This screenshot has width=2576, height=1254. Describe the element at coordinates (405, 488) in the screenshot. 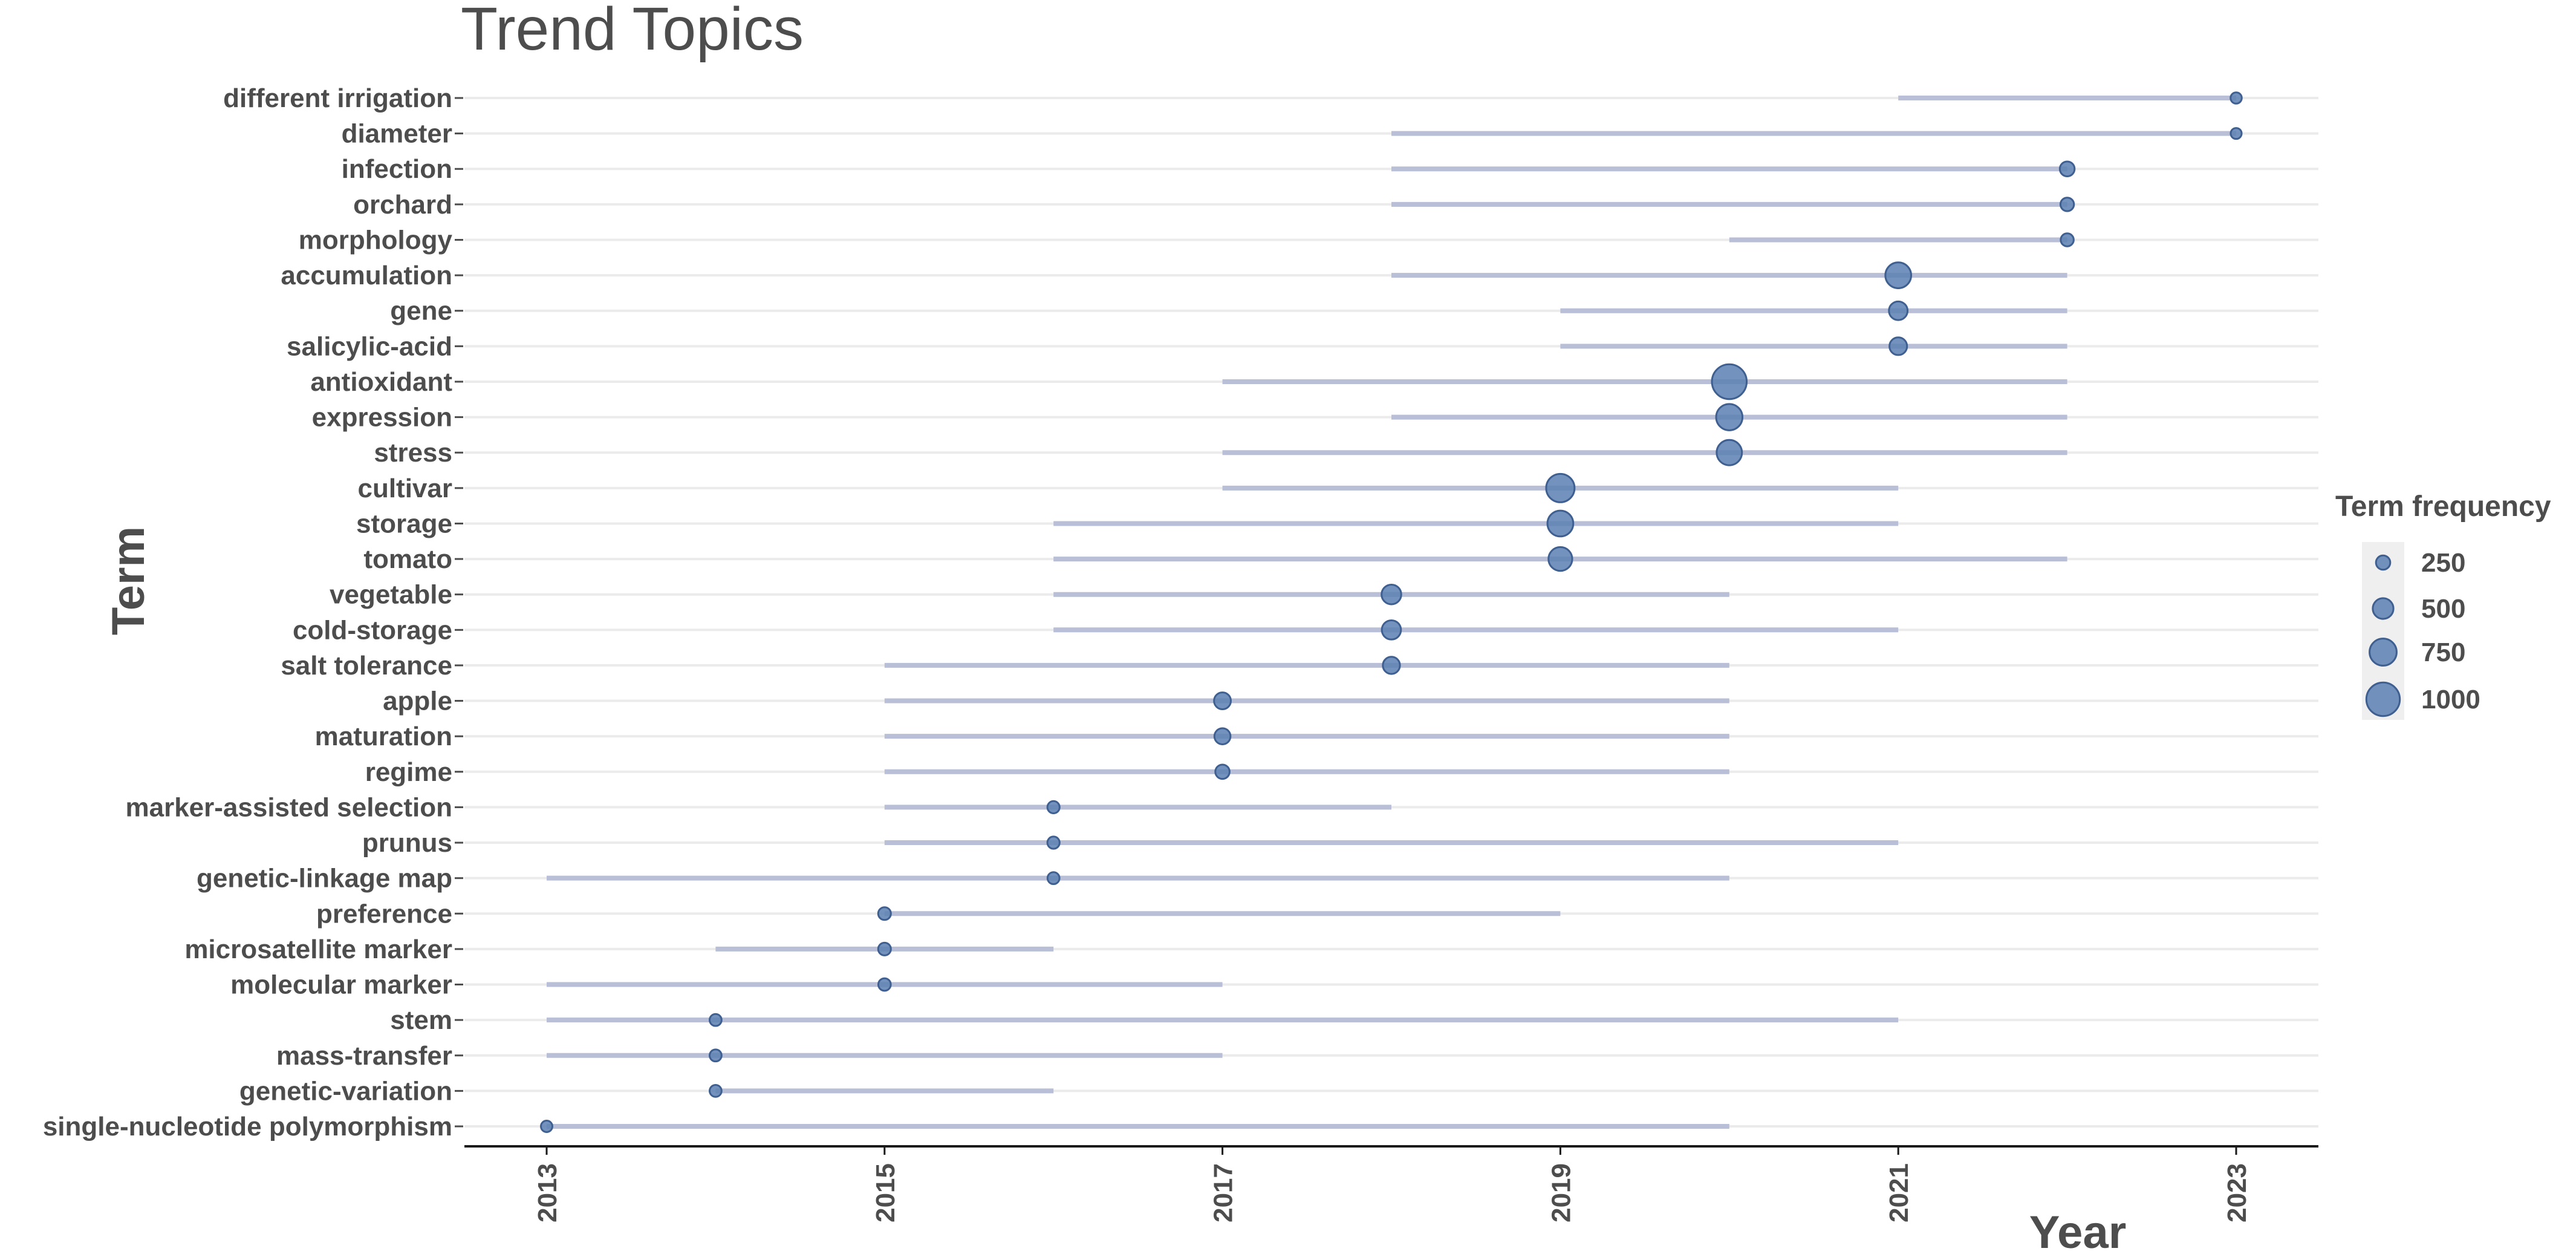

I see `term-label: cultivar` at that location.